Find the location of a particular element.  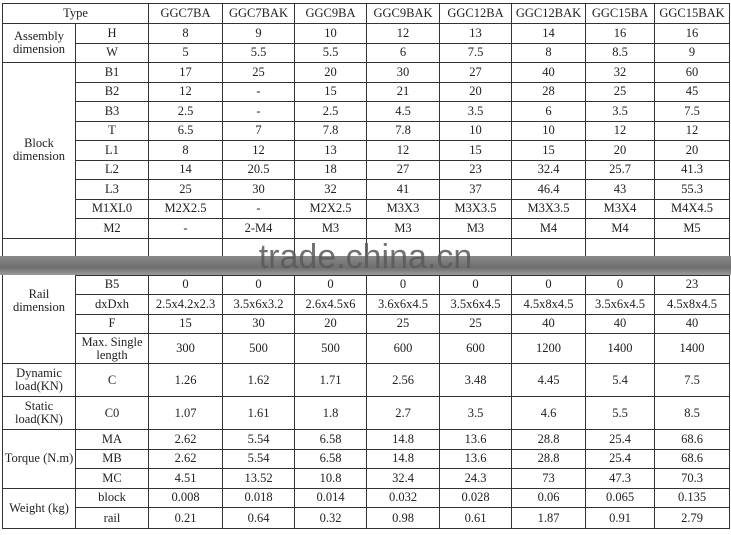

value-cell: 73 is located at coordinates (548, 478).